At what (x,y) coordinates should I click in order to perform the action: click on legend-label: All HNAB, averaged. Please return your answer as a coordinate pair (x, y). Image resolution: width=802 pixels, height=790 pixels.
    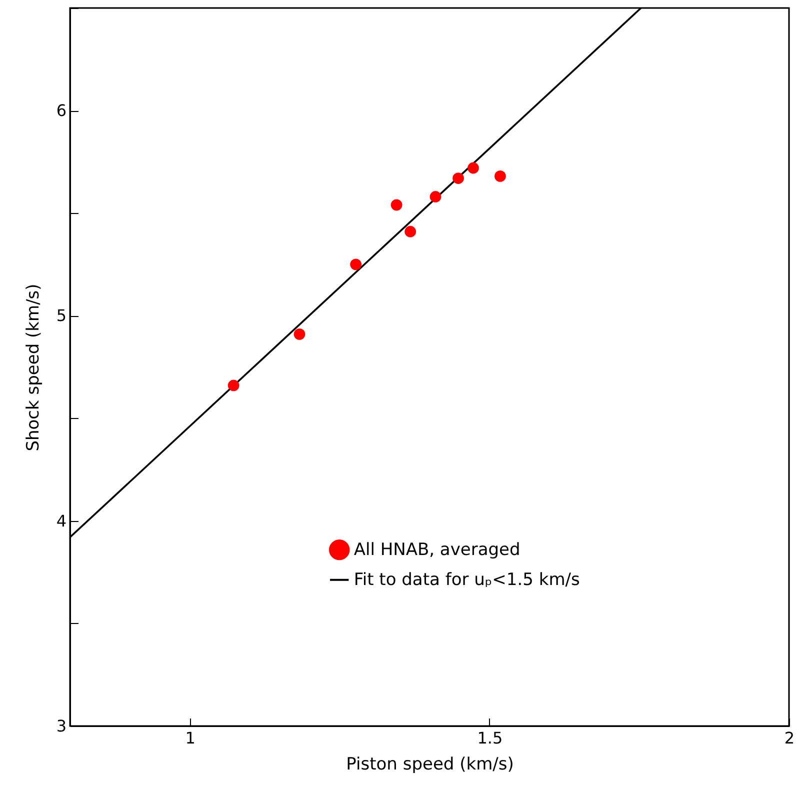
    Looking at the image, I should click on (437, 550).